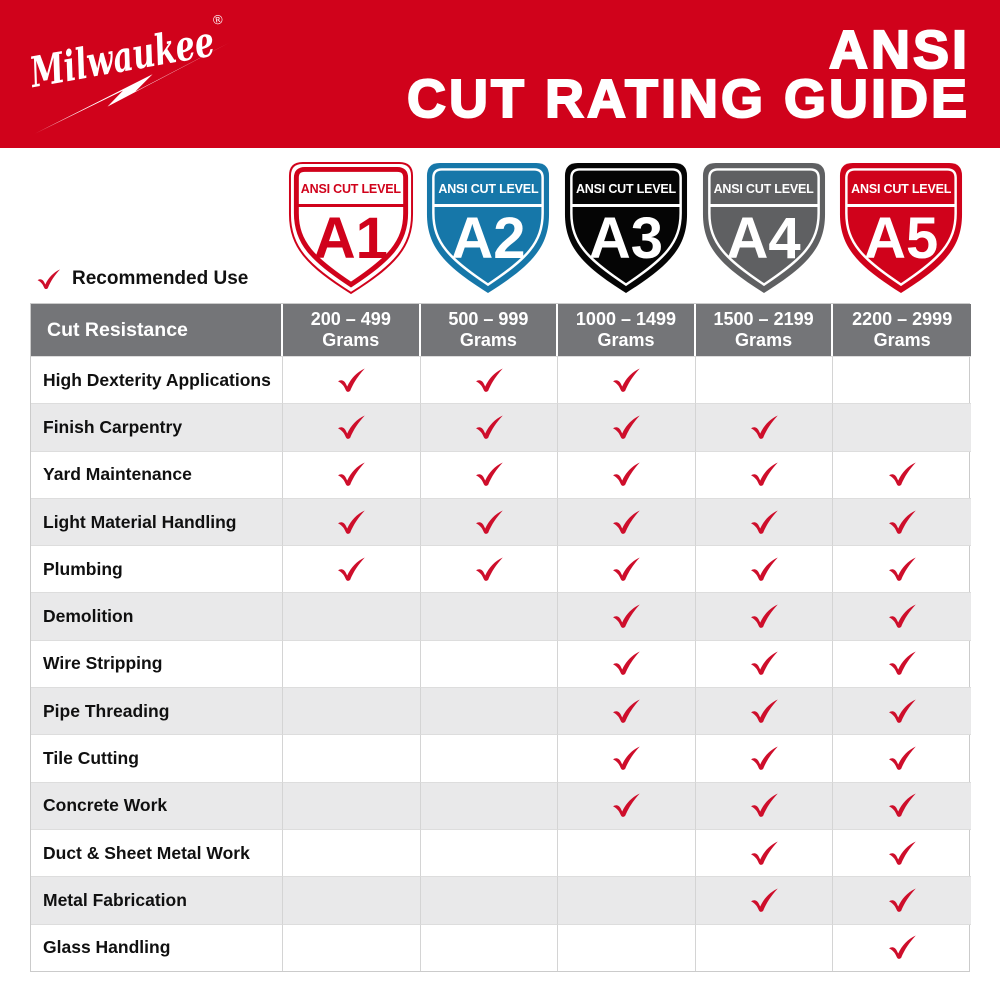 The height and width of the screenshot is (1000, 1000). Describe the element at coordinates (627, 330) in the screenshot. I see `column-header: 1000 – 1499 Grams` at that location.